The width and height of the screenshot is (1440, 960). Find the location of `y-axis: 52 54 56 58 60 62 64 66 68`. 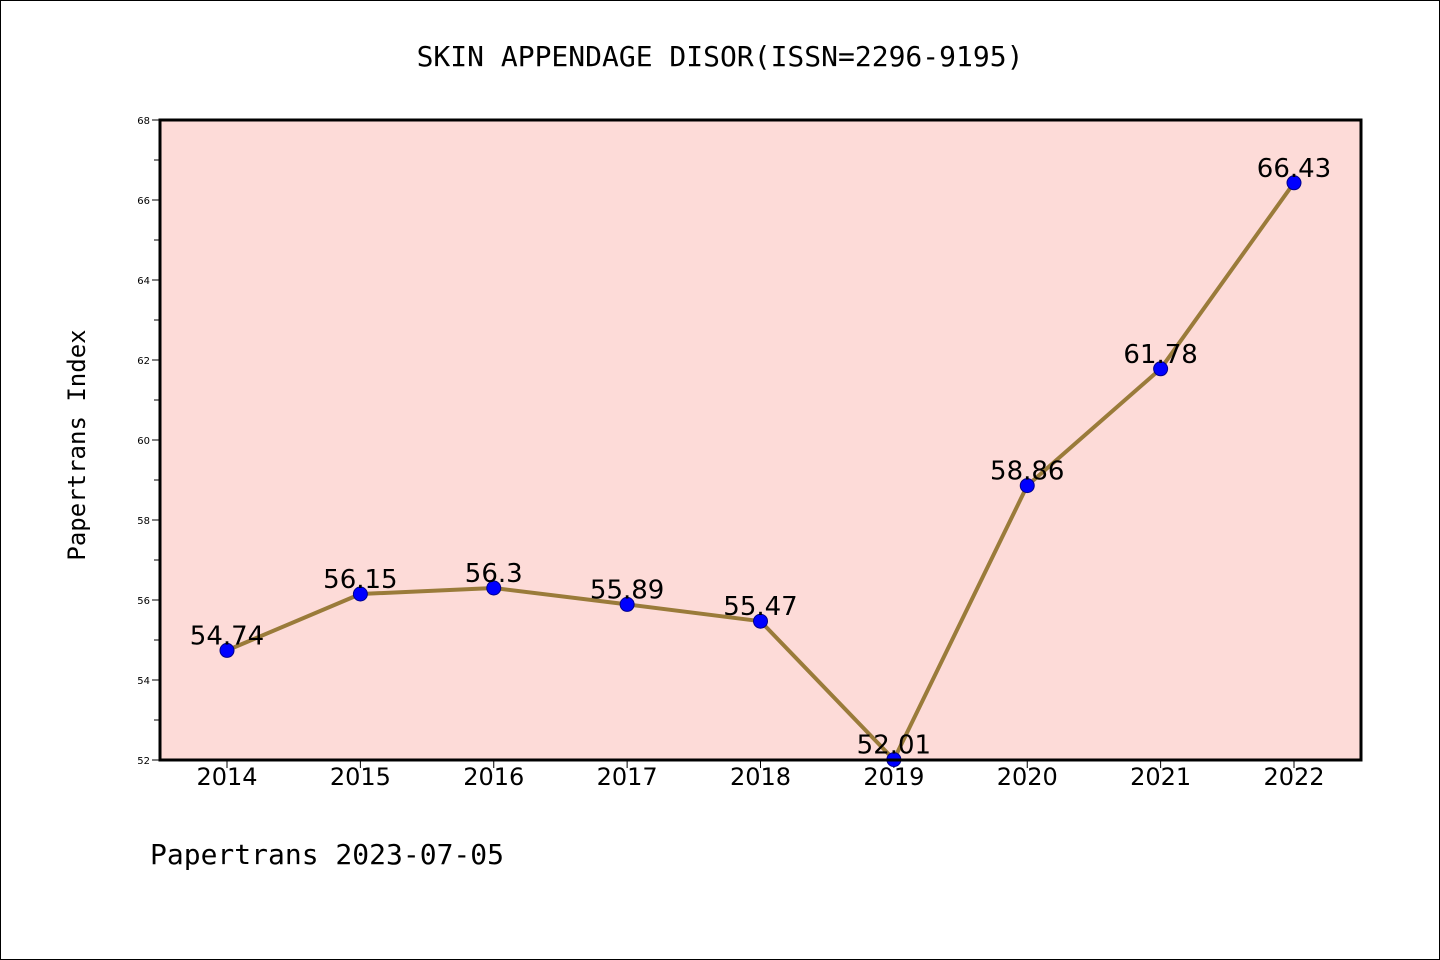

y-axis: 52 54 56 58 60 62 64 66 68 is located at coordinates (148, 441).